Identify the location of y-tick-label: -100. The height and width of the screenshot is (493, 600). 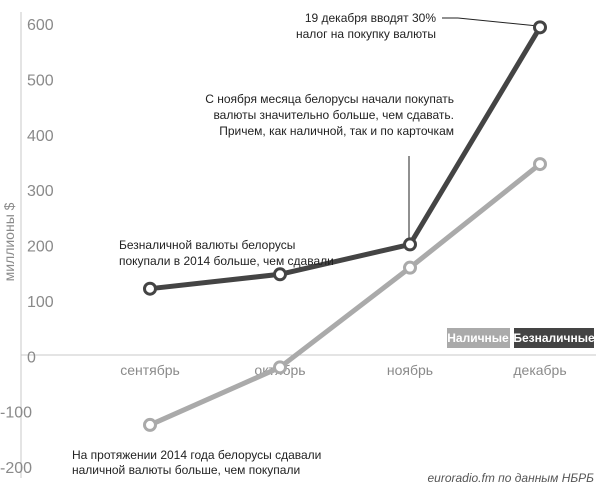
(16, 413).